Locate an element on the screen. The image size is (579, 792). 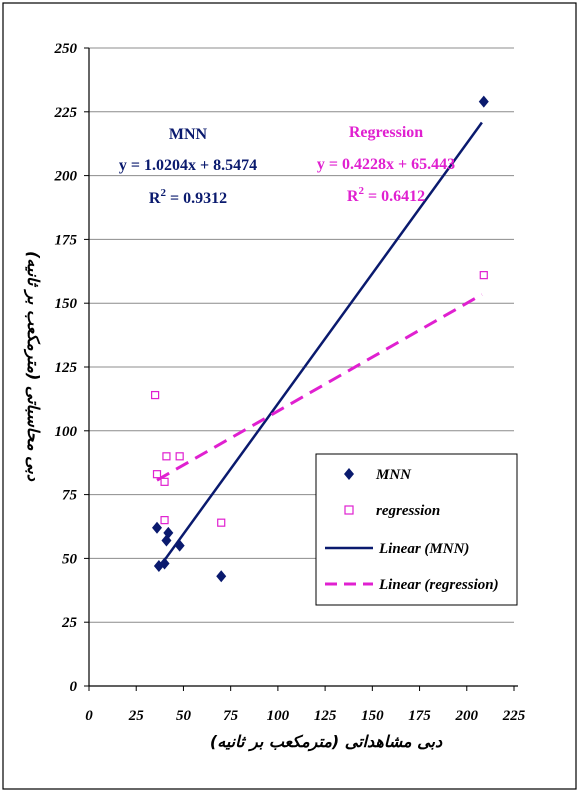
legend-item-linear-regression: Linear (regression) is located at coordinates (412, 585).